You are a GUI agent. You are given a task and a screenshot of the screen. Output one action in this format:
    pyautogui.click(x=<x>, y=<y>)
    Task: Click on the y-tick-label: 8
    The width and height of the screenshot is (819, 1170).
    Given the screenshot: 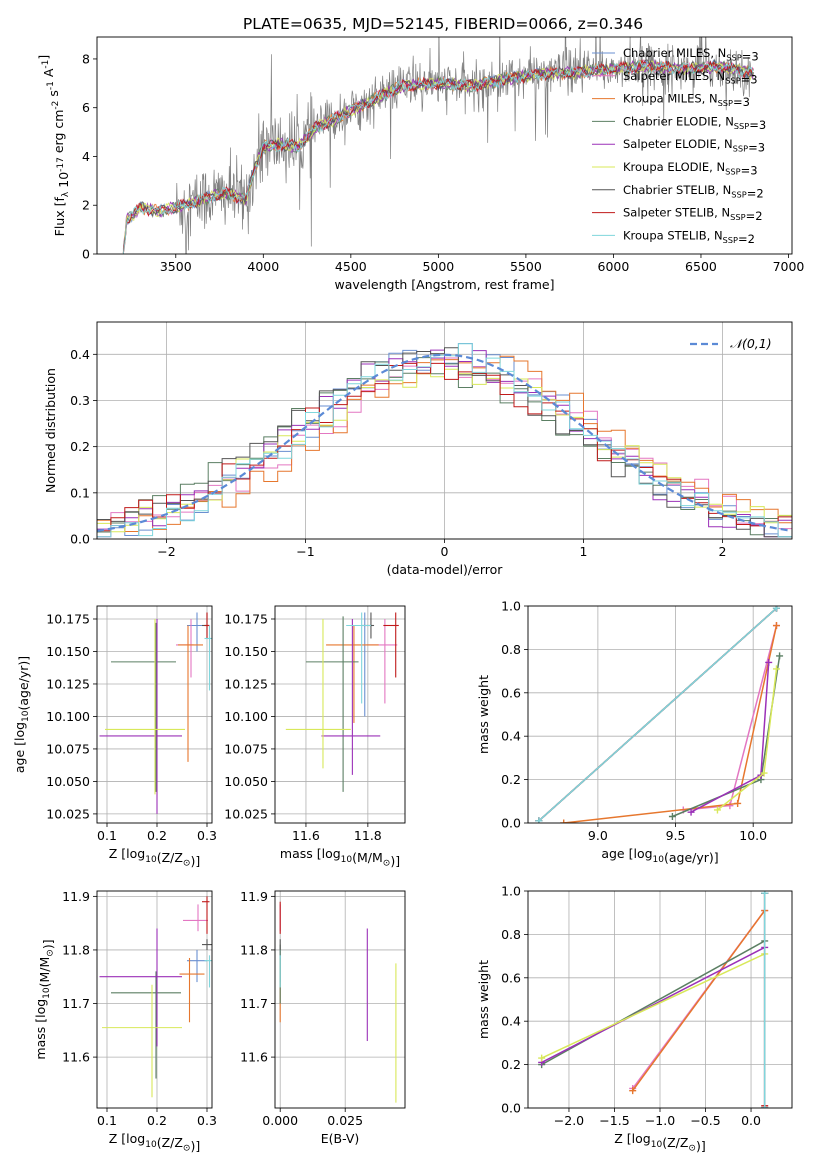 What is the action you would take?
    pyautogui.click(x=86, y=58)
    